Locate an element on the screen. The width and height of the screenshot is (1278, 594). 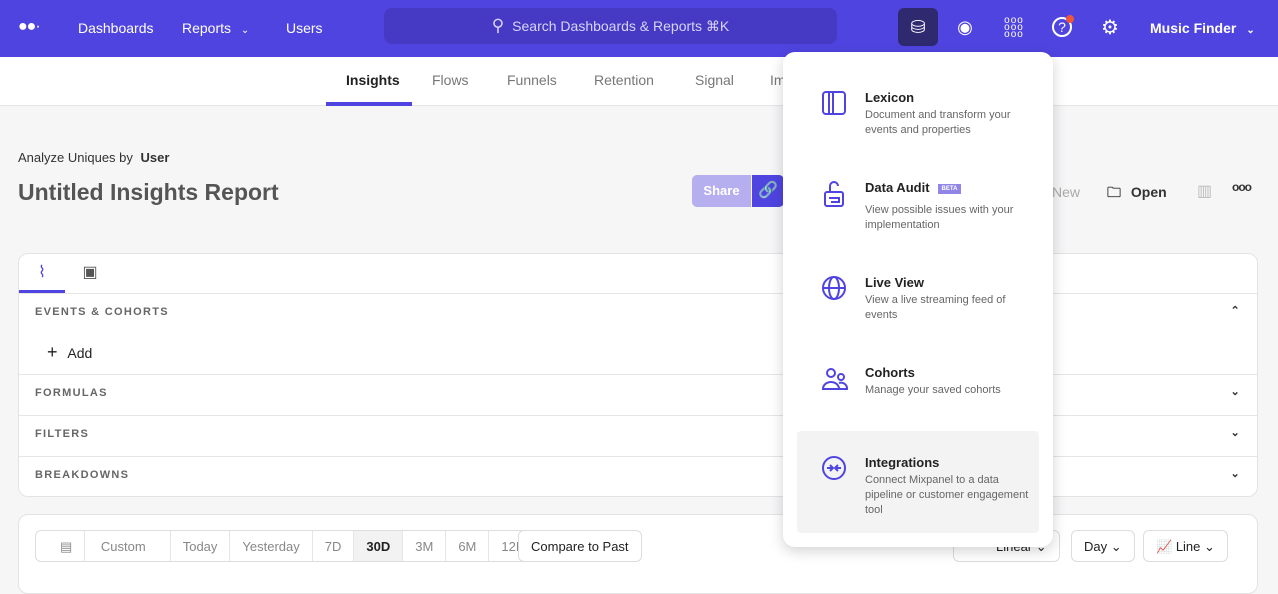
nav-reports: Reports ⌄ is located at coordinates (215, 28).